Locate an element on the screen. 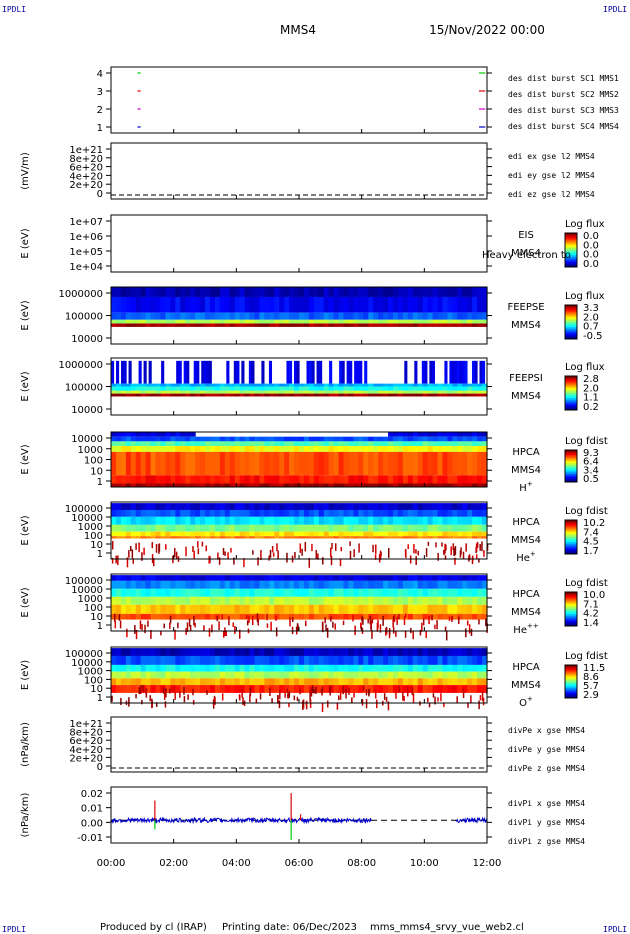 The width and height of the screenshot is (630, 934). spacecraft-title: MMS4 is located at coordinates (298, 30).